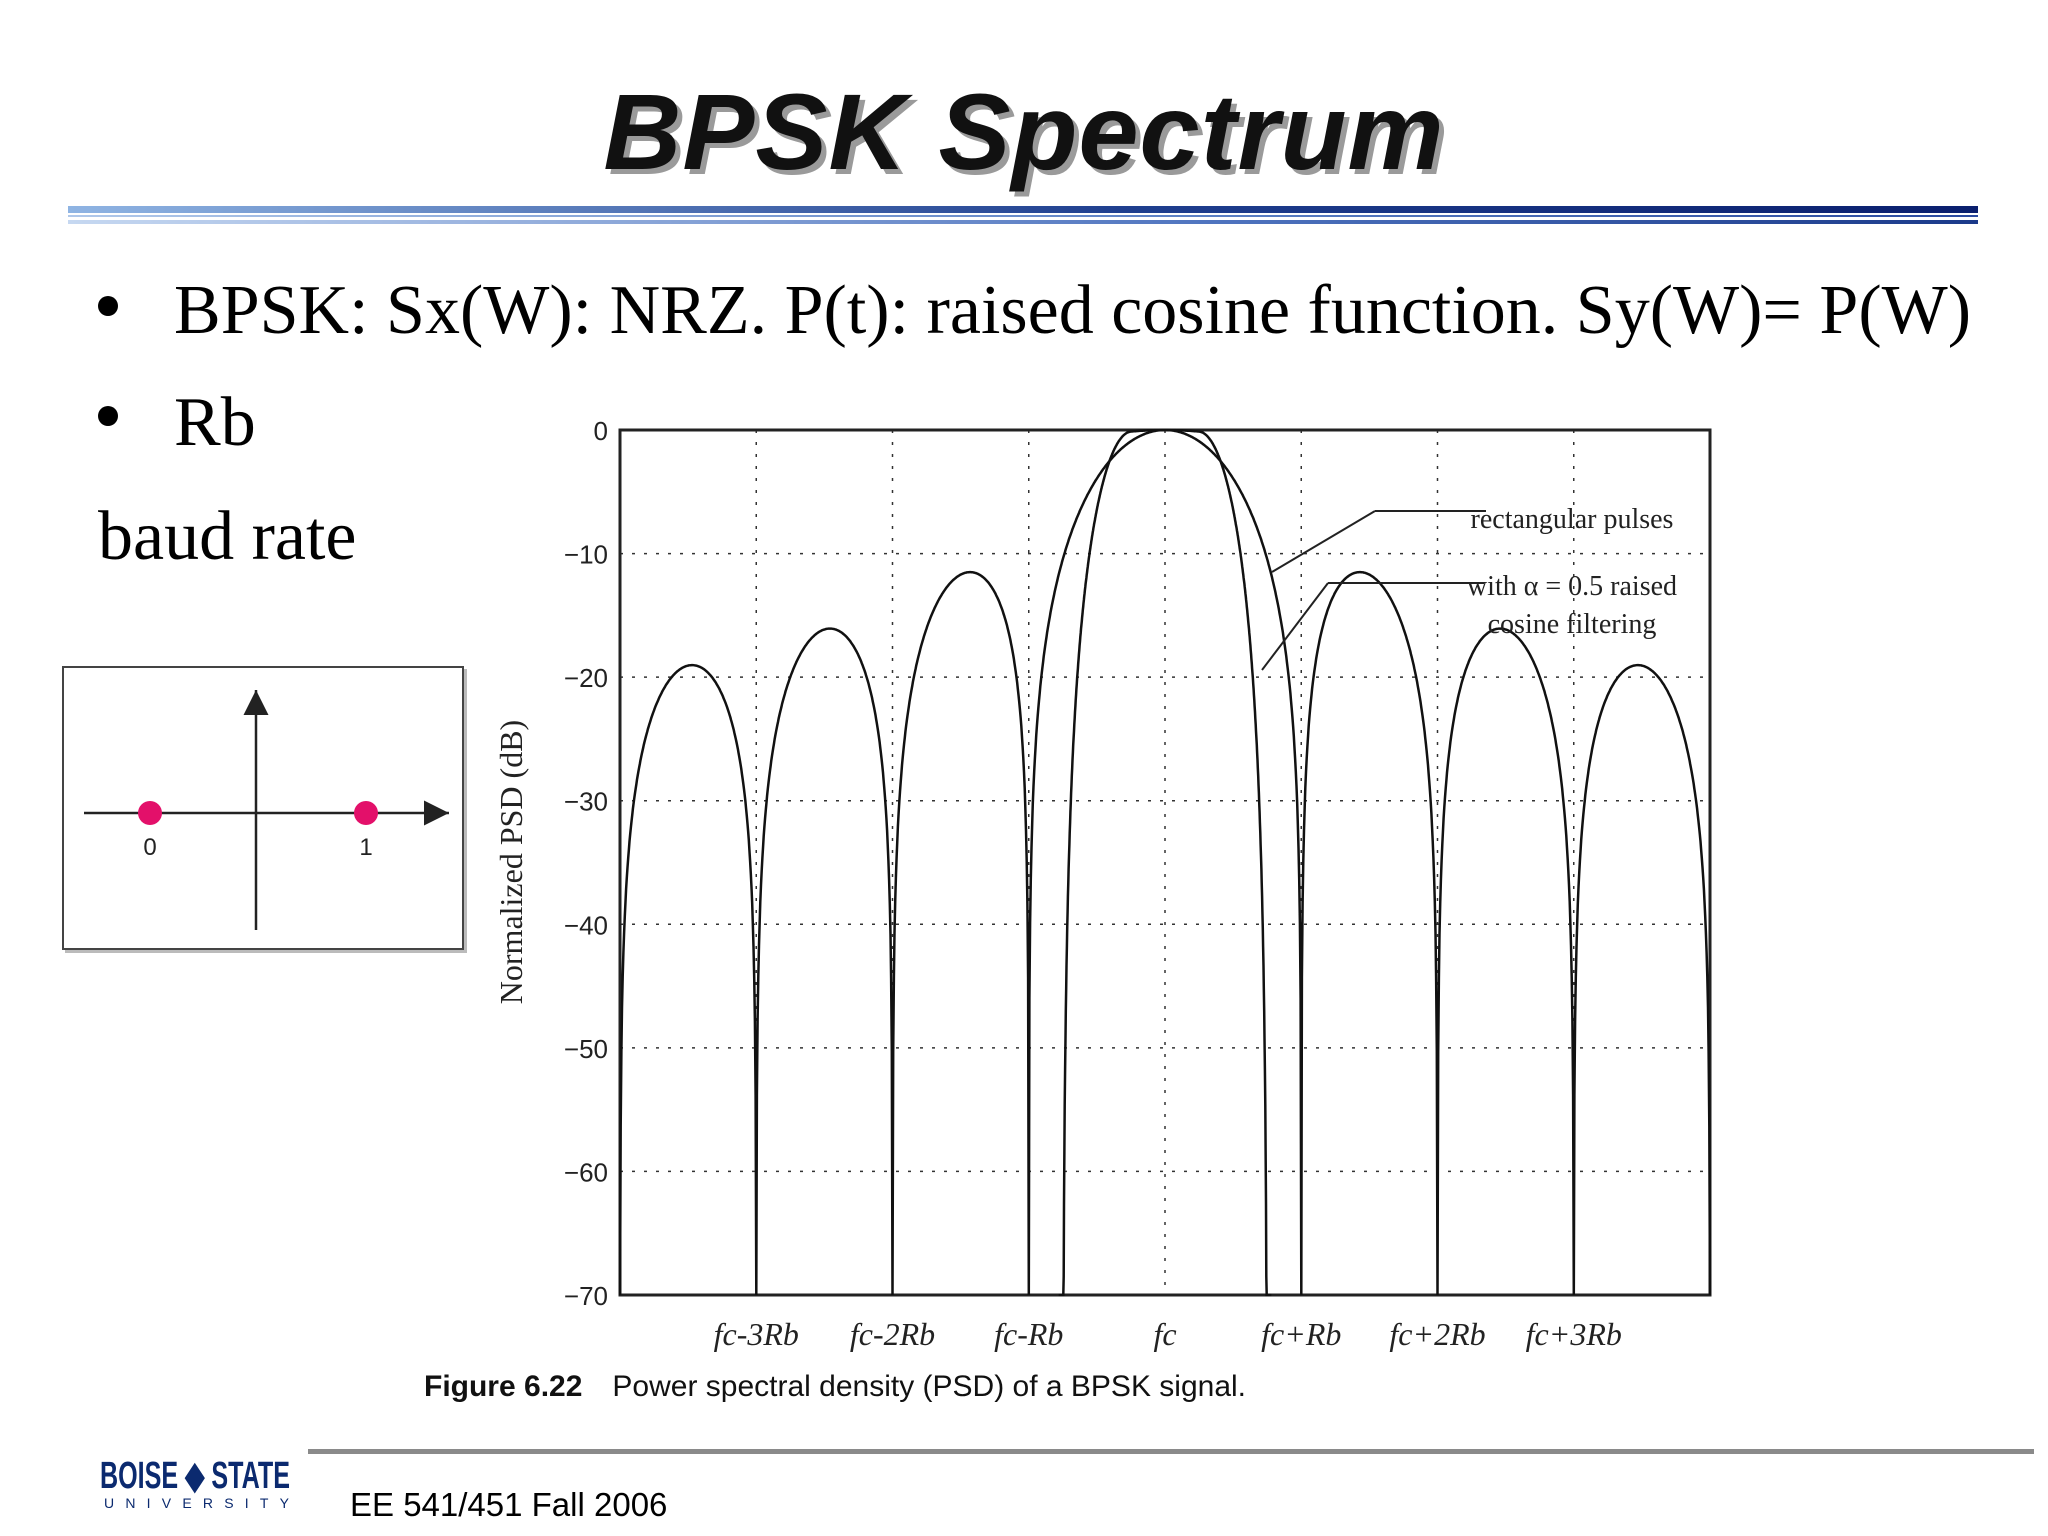  I want to click on constellation-diagram: 0 1, so click(263, 808).